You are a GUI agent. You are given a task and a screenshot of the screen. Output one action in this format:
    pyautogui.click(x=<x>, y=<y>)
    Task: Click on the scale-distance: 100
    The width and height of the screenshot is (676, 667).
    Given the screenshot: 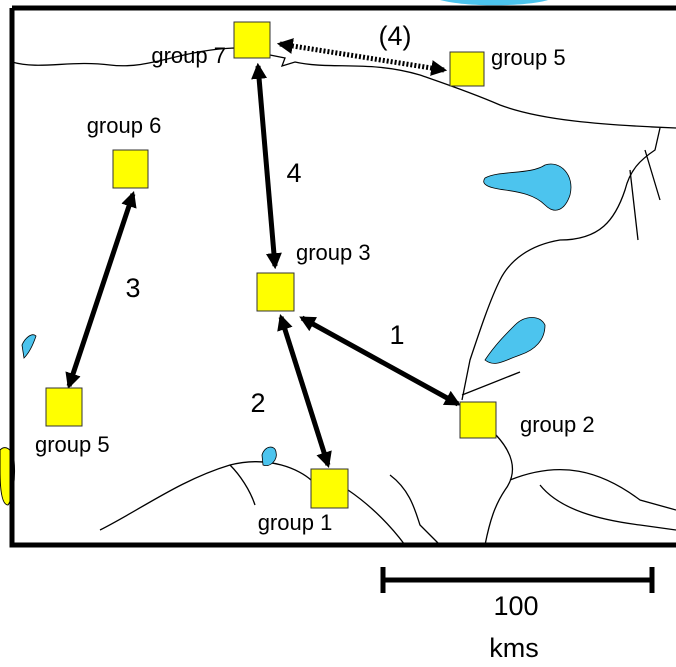 What is the action you would take?
    pyautogui.click(x=515, y=606)
    